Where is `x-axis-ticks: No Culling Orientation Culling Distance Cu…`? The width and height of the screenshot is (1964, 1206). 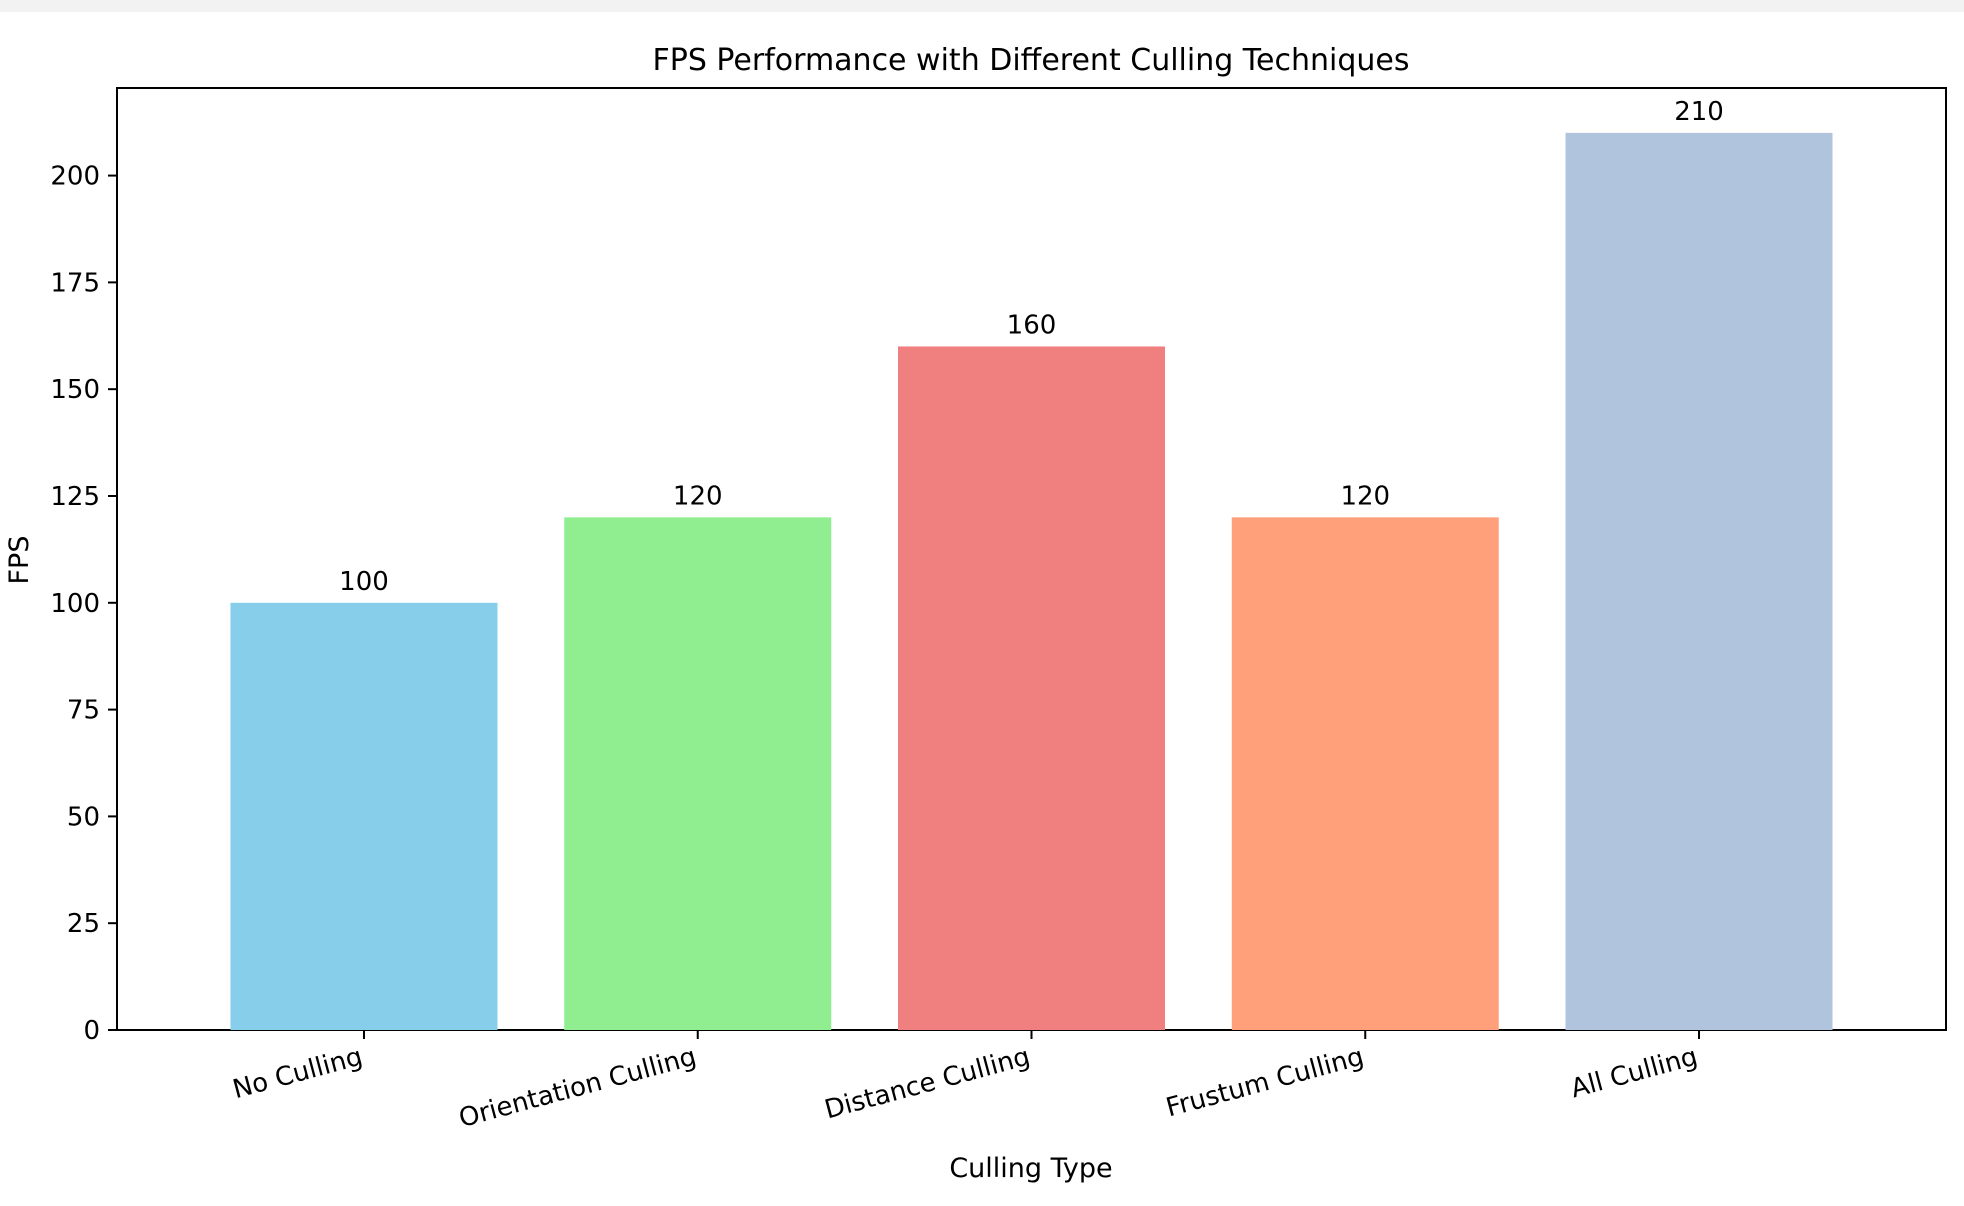 x-axis-ticks: No Culling Orientation Culling Distance Cu… is located at coordinates (965, 1082).